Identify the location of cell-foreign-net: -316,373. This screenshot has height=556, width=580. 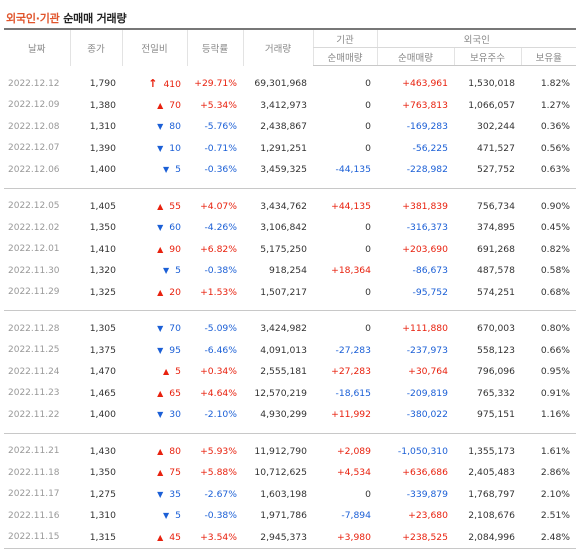
(415, 228).